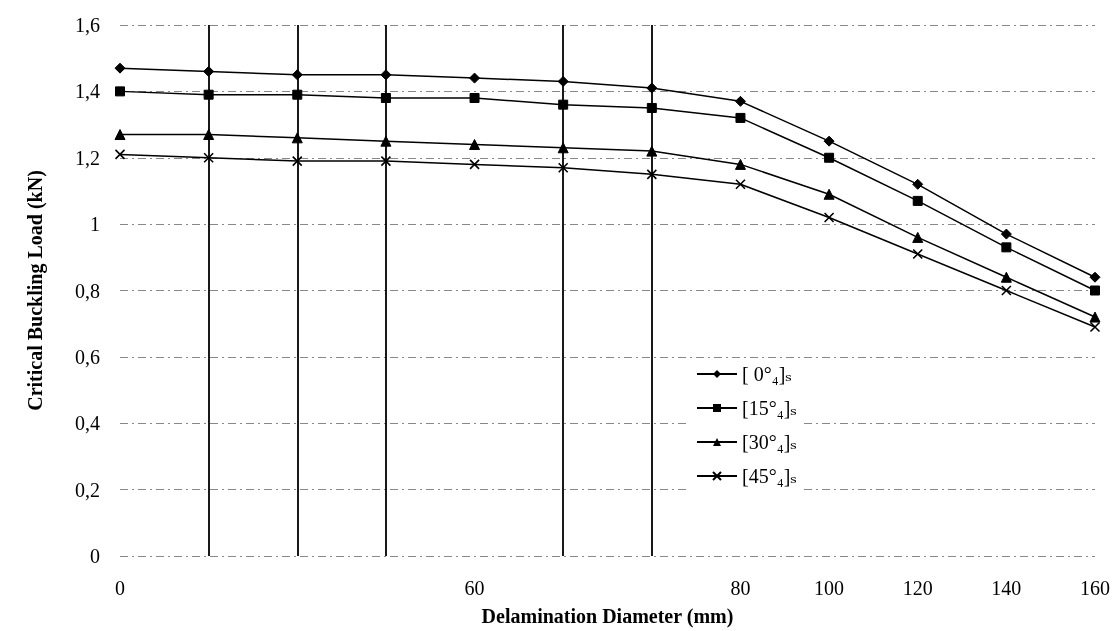 The width and height of the screenshot is (1113, 631). Describe the element at coordinates (87, 91) in the screenshot. I see `y-tick-label: 1,4` at that location.